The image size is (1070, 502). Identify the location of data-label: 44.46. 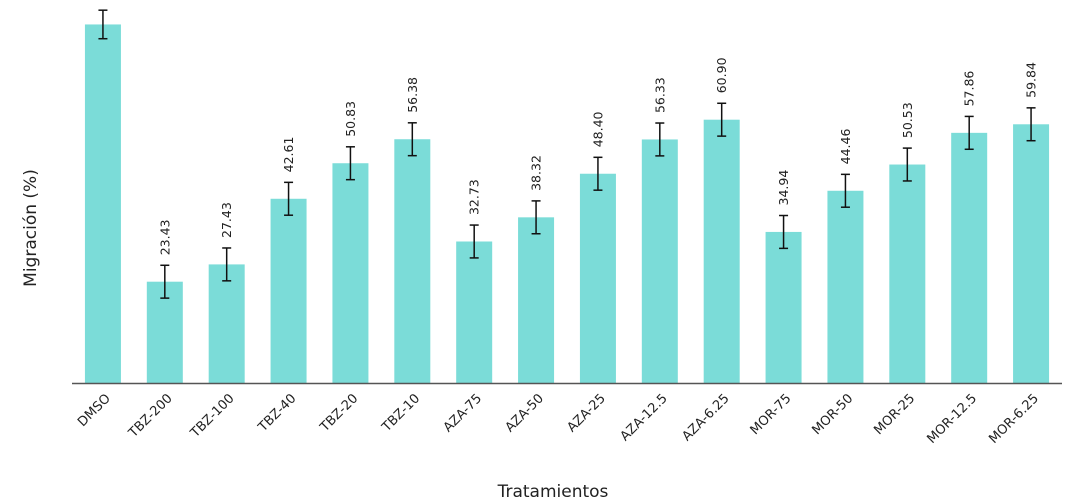
(845, 147).